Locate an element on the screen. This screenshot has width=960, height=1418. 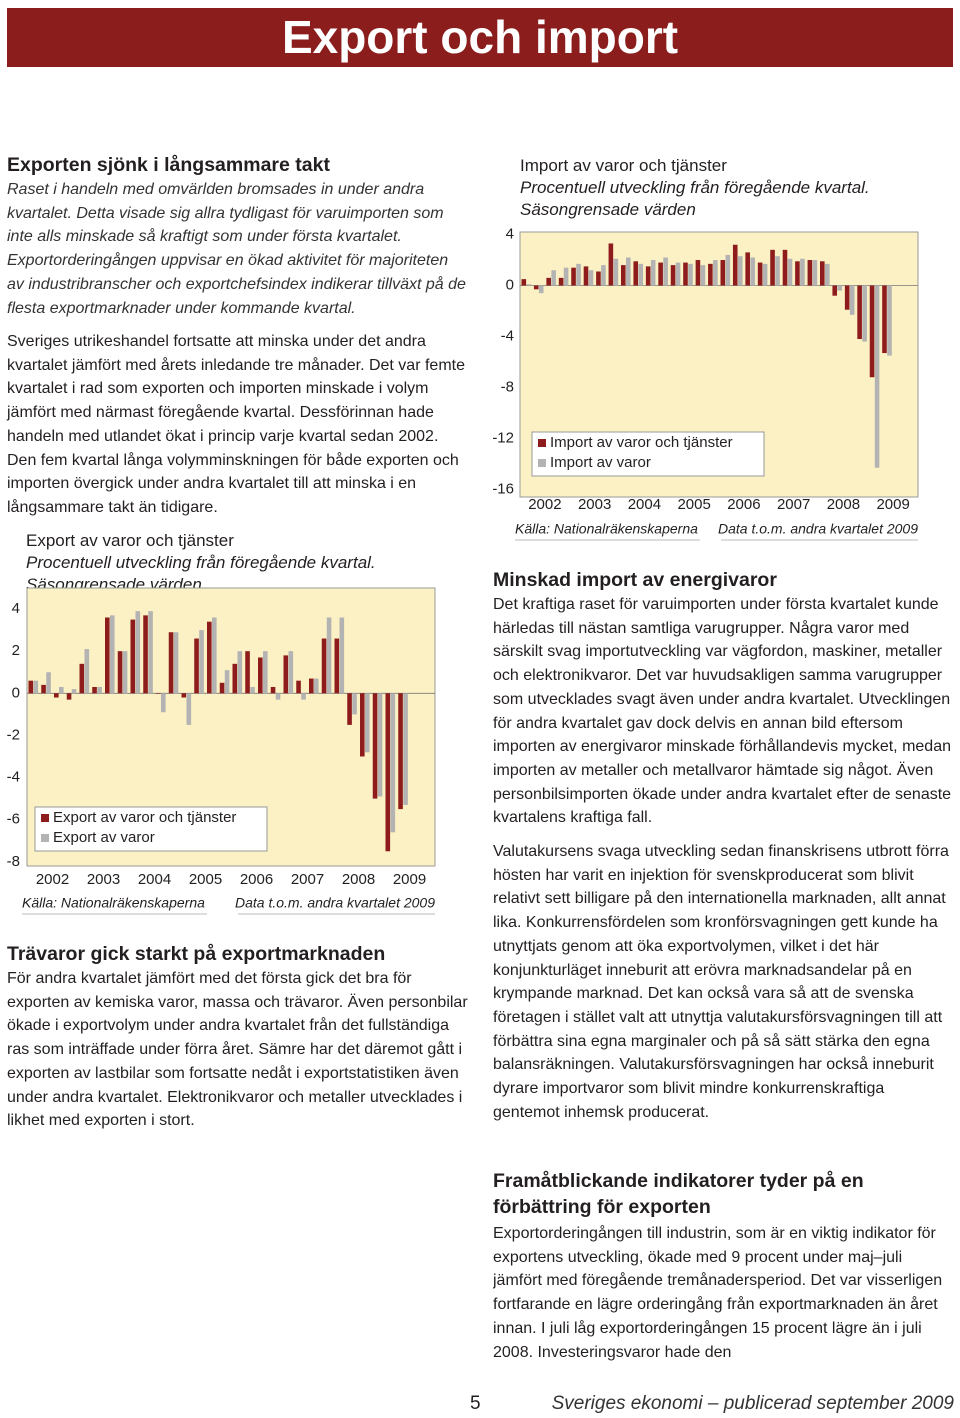
heading: Trävaror gick starkt på exportmarknaden is located at coordinates (196, 954).